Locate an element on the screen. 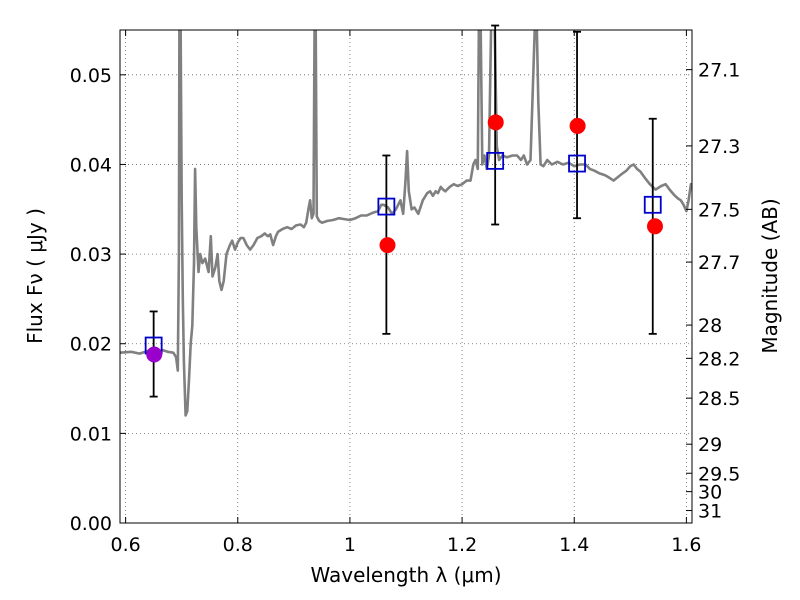  x-tick-label: 1.2 is located at coordinates (462, 545).